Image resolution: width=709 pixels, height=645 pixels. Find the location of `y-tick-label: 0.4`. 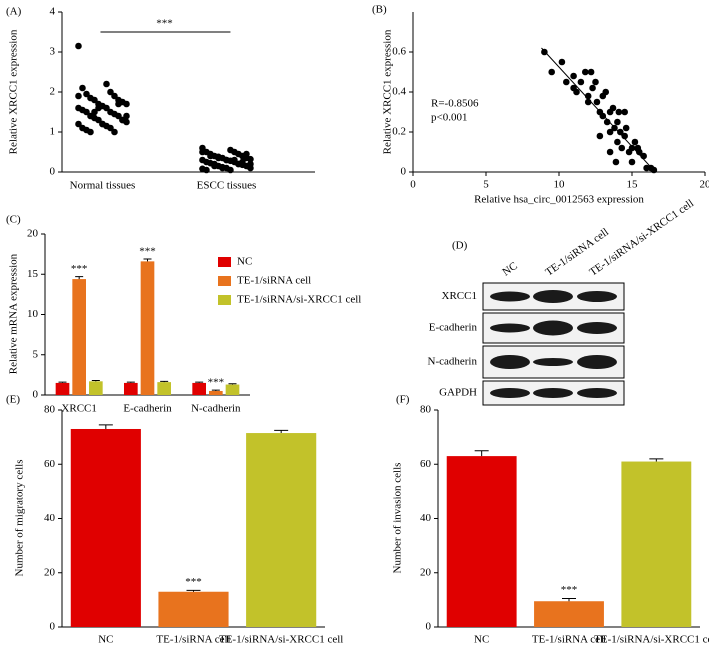

y-tick-label: 0.4 is located at coordinates (399, 92).